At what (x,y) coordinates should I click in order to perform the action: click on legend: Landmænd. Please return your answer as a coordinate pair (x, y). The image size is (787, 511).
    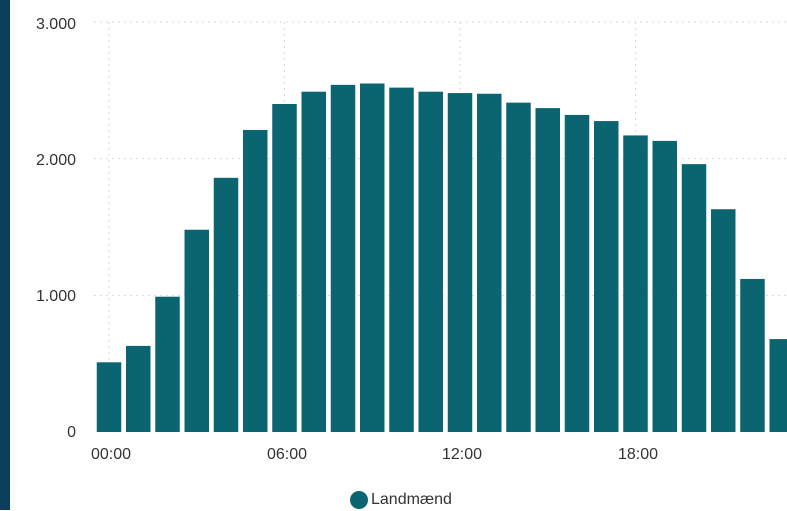
    Looking at the image, I should click on (401, 500).